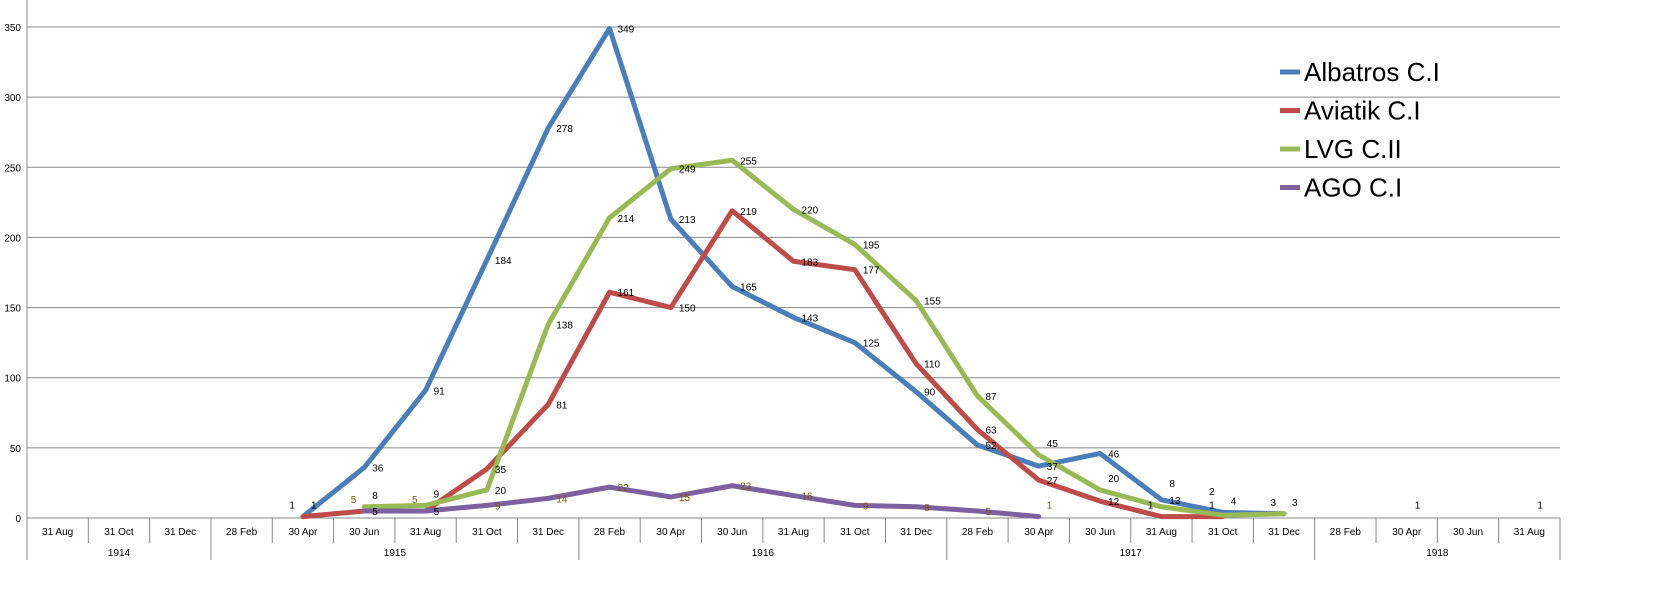  Describe the element at coordinates (564, 325) in the screenshot. I see `data-label: 138` at that location.